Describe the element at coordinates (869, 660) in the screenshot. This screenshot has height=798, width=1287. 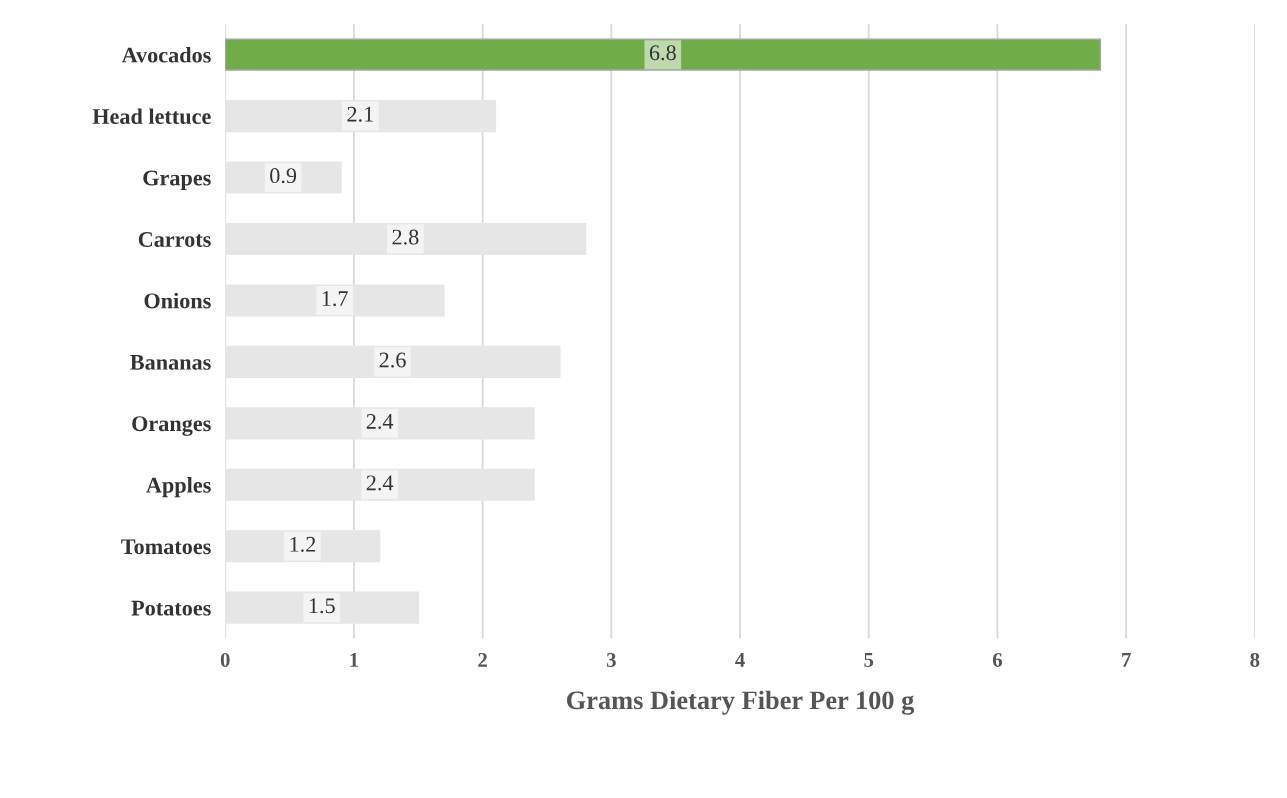
I see `x-tick-label: 5` at that location.